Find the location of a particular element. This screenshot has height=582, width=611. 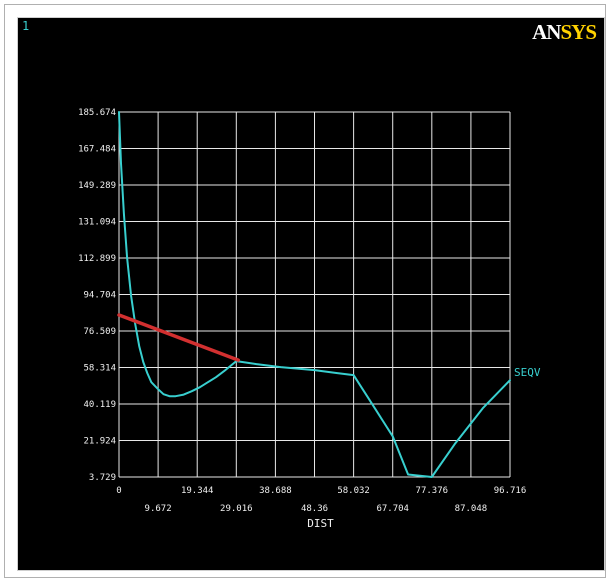

y-tick-label: 3.729 is located at coordinates (102, 478).